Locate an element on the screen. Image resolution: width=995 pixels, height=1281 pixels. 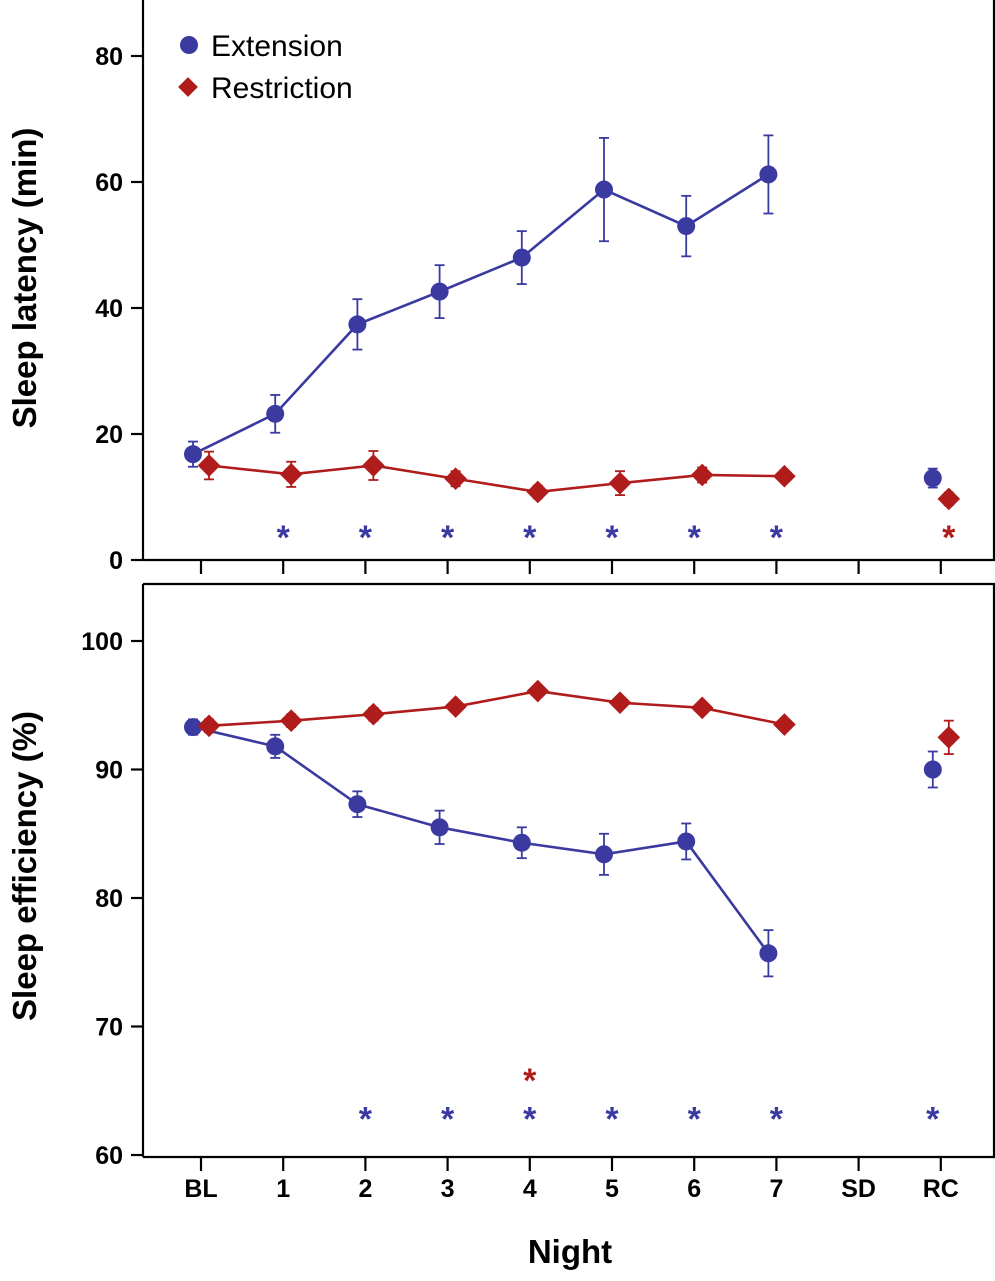
y-tick-label: 40 is located at coordinates (109, 309).